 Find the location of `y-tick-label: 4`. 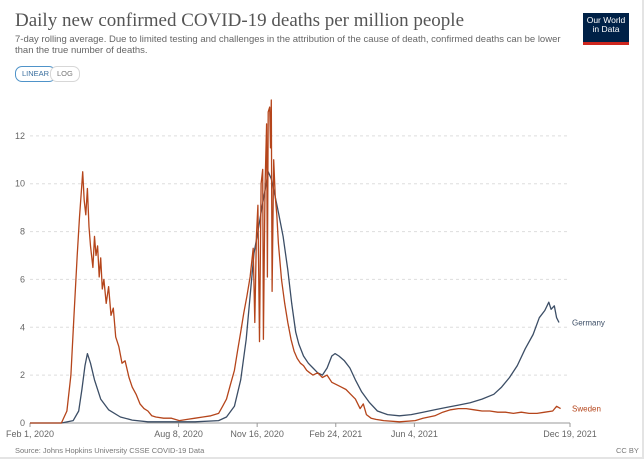

y-tick-label: 4 is located at coordinates (22, 327).